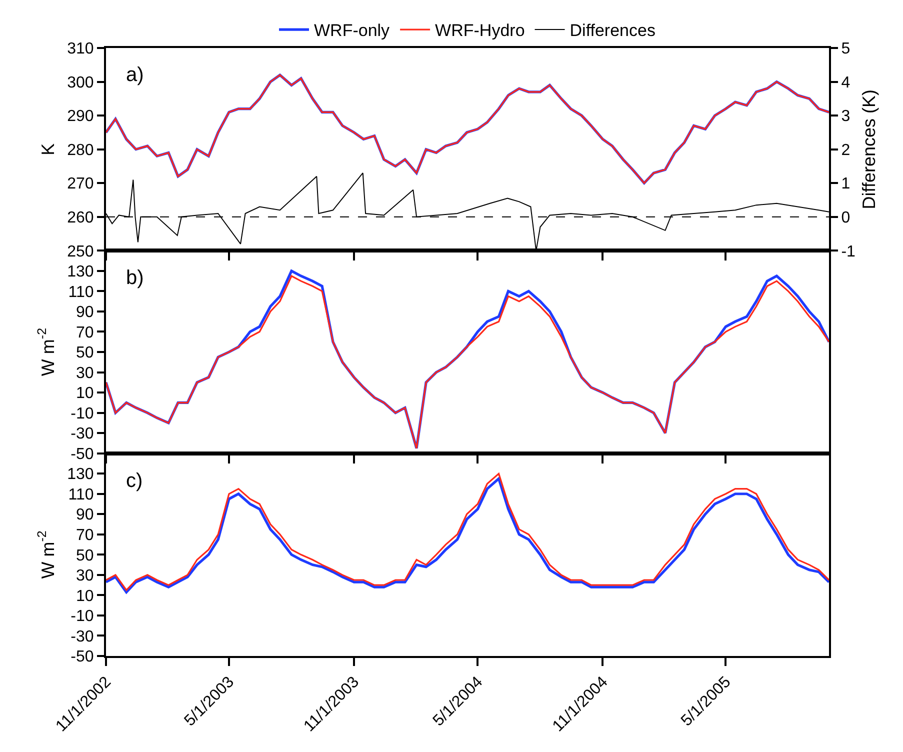 This screenshot has height=752, width=903. Describe the element at coordinates (845, 83) in the screenshot. I see `y2-tick-label: 4` at that location.